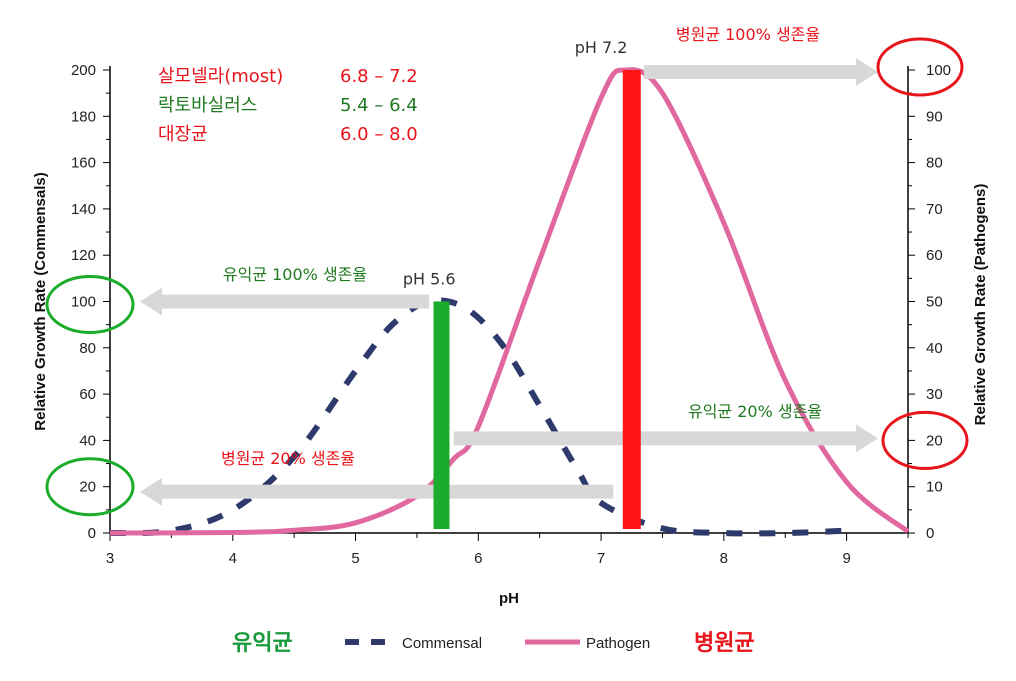 This screenshot has width=1016, height=681. Describe the element at coordinates (83, 163) in the screenshot. I see `y-left-tick-label: 160` at that location.